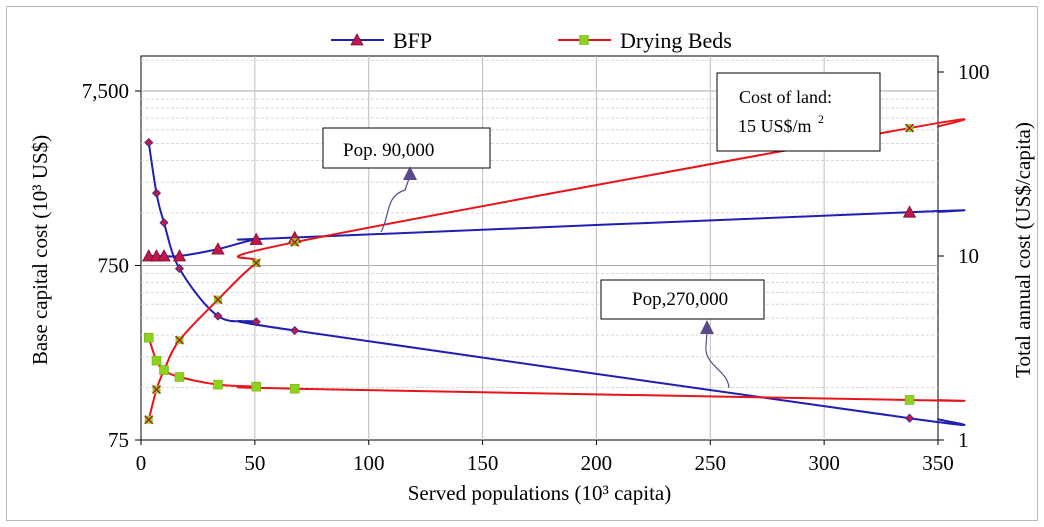 This screenshot has width=1044, height=527. I want to click on x-tick-label: 250, so click(711, 463).